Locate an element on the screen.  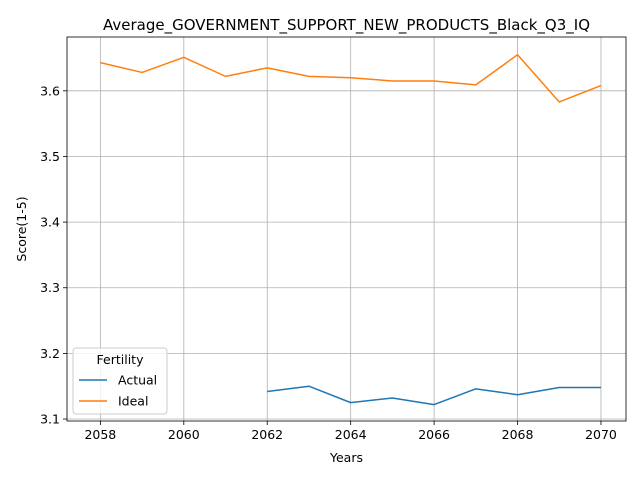
x-tick-label: 2064 is located at coordinates (351, 434).